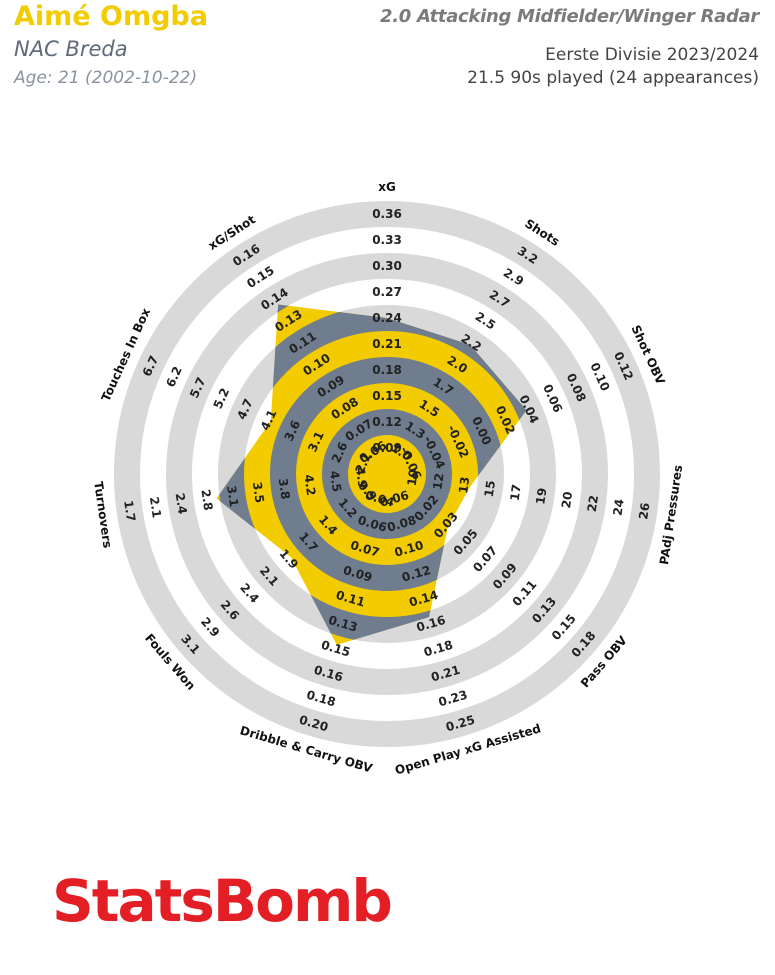 The width and height of the screenshot is (775, 975). I want to click on player-name: Aimé Omgba, so click(111, 16).